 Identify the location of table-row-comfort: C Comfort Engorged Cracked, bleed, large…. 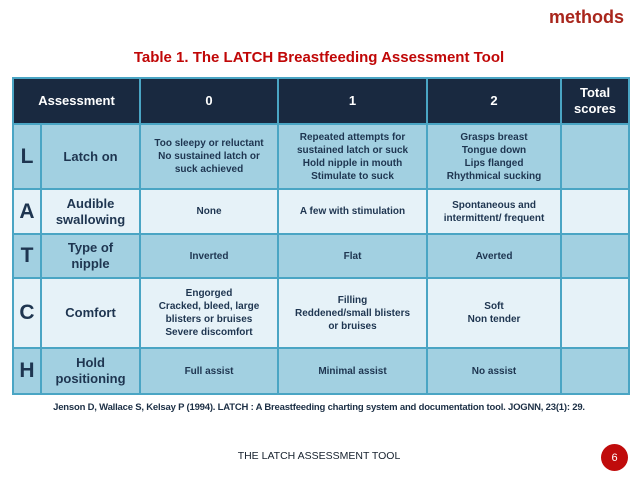
(321, 313).